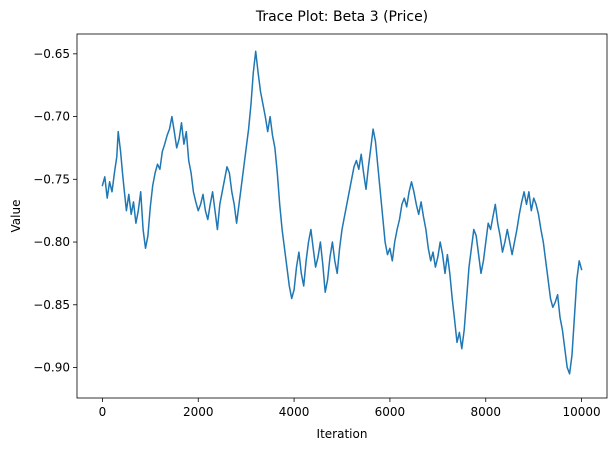 This screenshot has height=449, width=608. Describe the element at coordinates (390, 412) in the screenshot. I see `x-tick-label: 6000` at that location.